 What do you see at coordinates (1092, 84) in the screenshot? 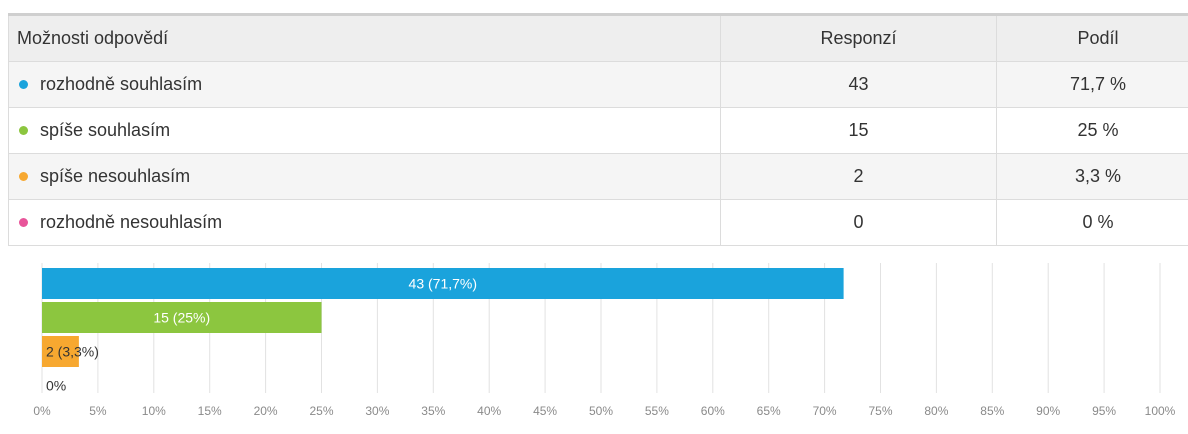
I see `share-cell: 71,7 %` at bounding box center [1092, 84].